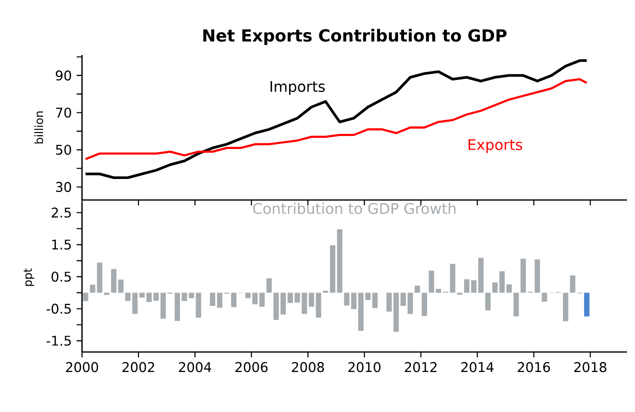 This screenshot has height=412, width=635. Describe the element at coordinates (64, 75) in the screenshot. I see `y-tick-label: 90` at that location.